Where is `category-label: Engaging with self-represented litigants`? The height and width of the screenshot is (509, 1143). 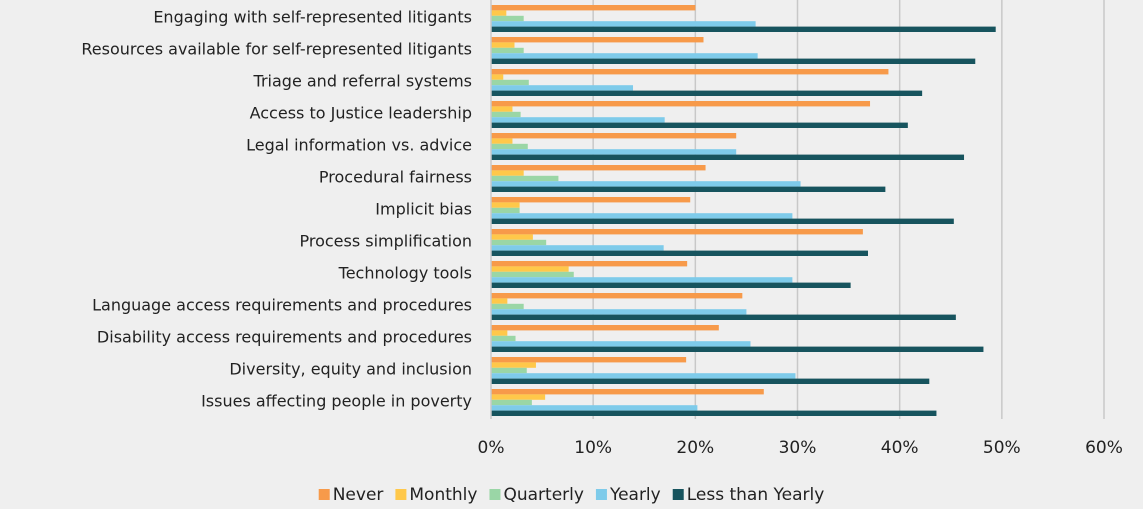 category-label: Engaging with self-represented litigants is located at coordinates (312, 17).